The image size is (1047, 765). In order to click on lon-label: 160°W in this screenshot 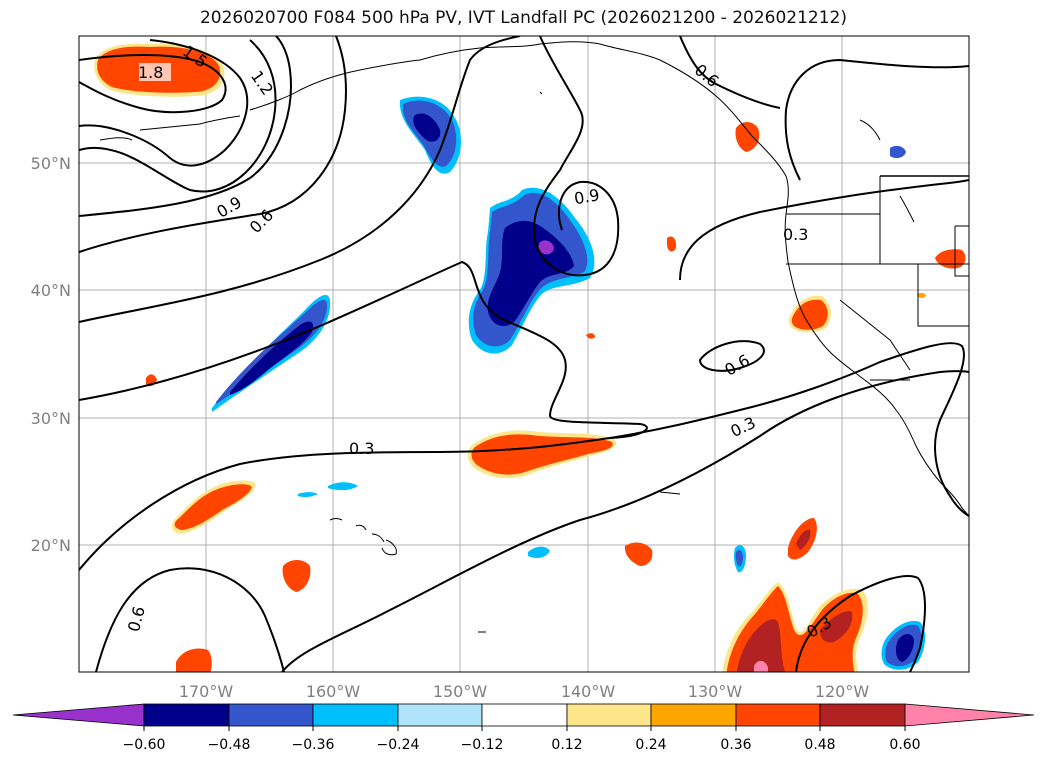, I will do `click(333, 691)`.